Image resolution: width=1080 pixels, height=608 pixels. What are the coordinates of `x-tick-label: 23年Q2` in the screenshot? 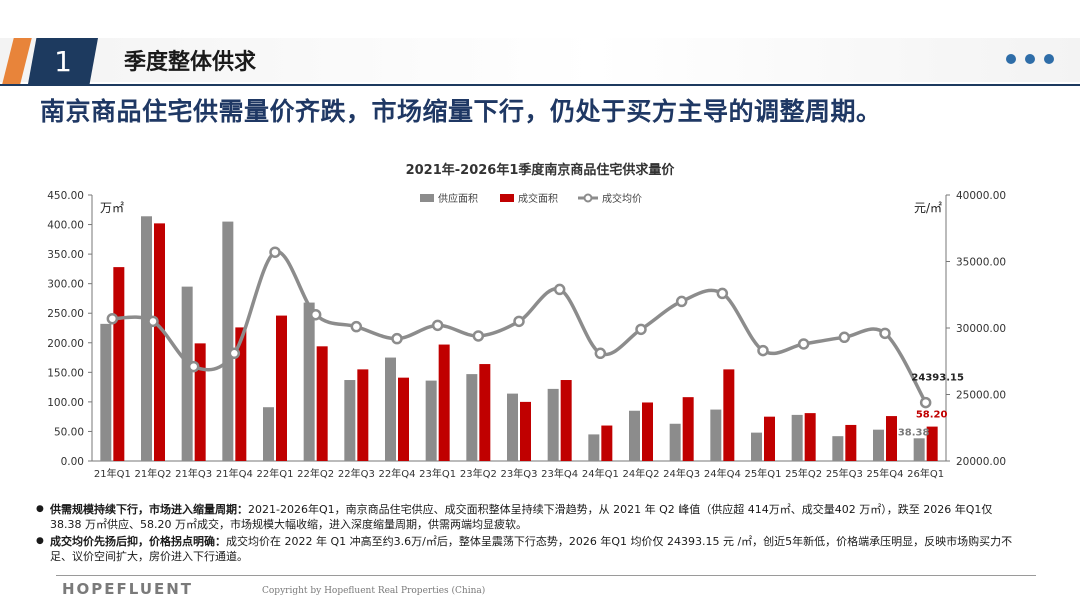 It's located at (478, 473).